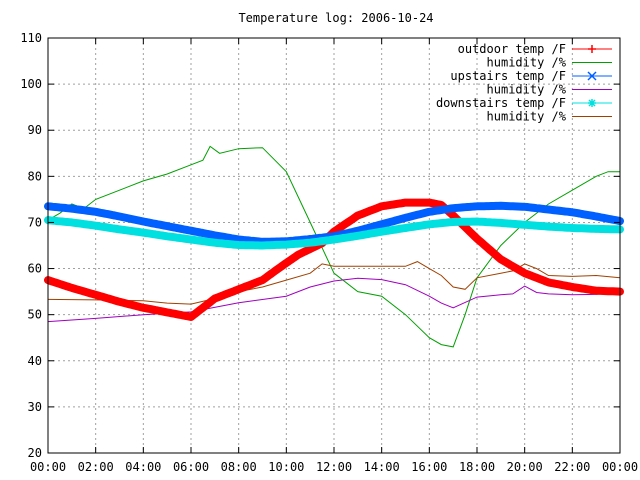 This screenshot has width=640, height=480. What do you see at coordinates (334, 467) in the screenshot?
I see `x-tick-label: 12:00` at bounding box center [334, 467].